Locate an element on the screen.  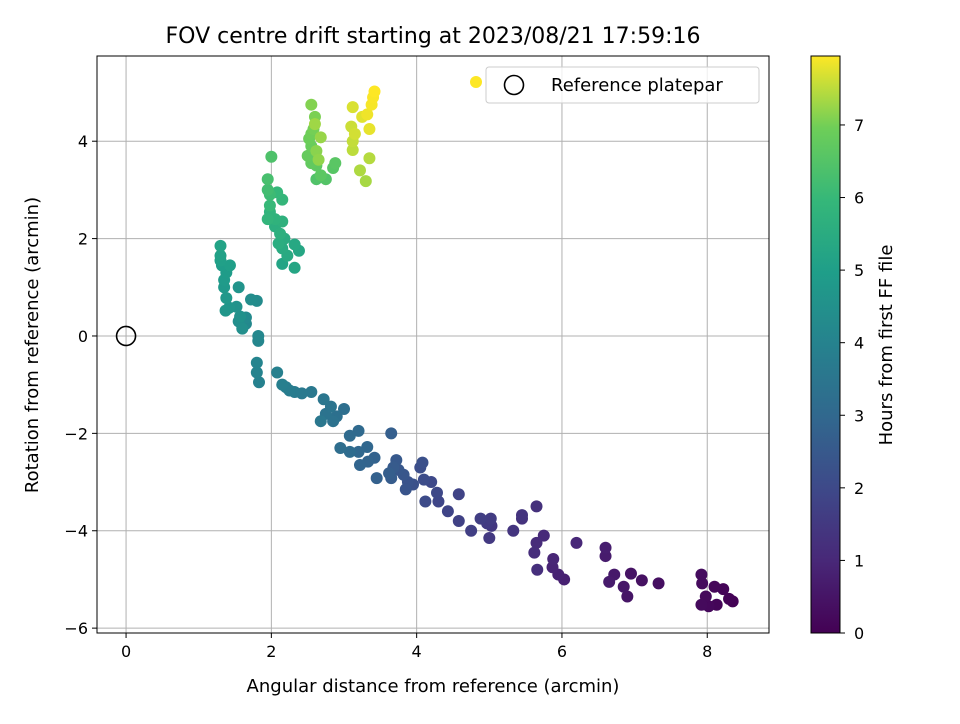
y-tick-label: 2 is located at coordinates (83, 239).